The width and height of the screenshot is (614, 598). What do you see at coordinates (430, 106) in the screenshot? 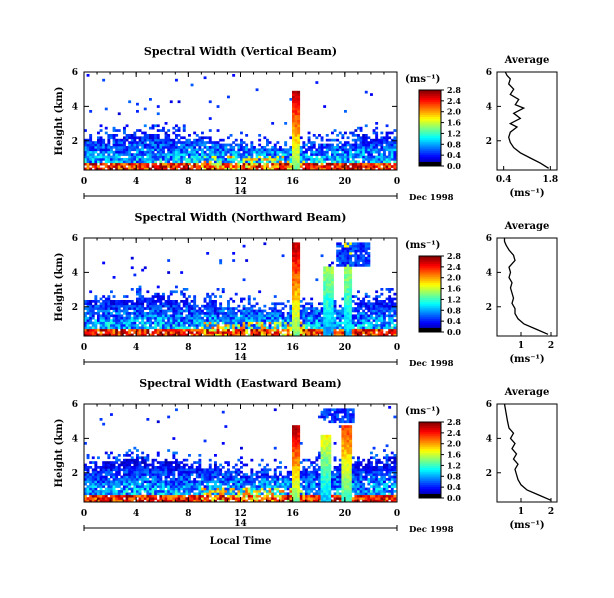
I see `colorbar-step` at bounding box center [430, 106].